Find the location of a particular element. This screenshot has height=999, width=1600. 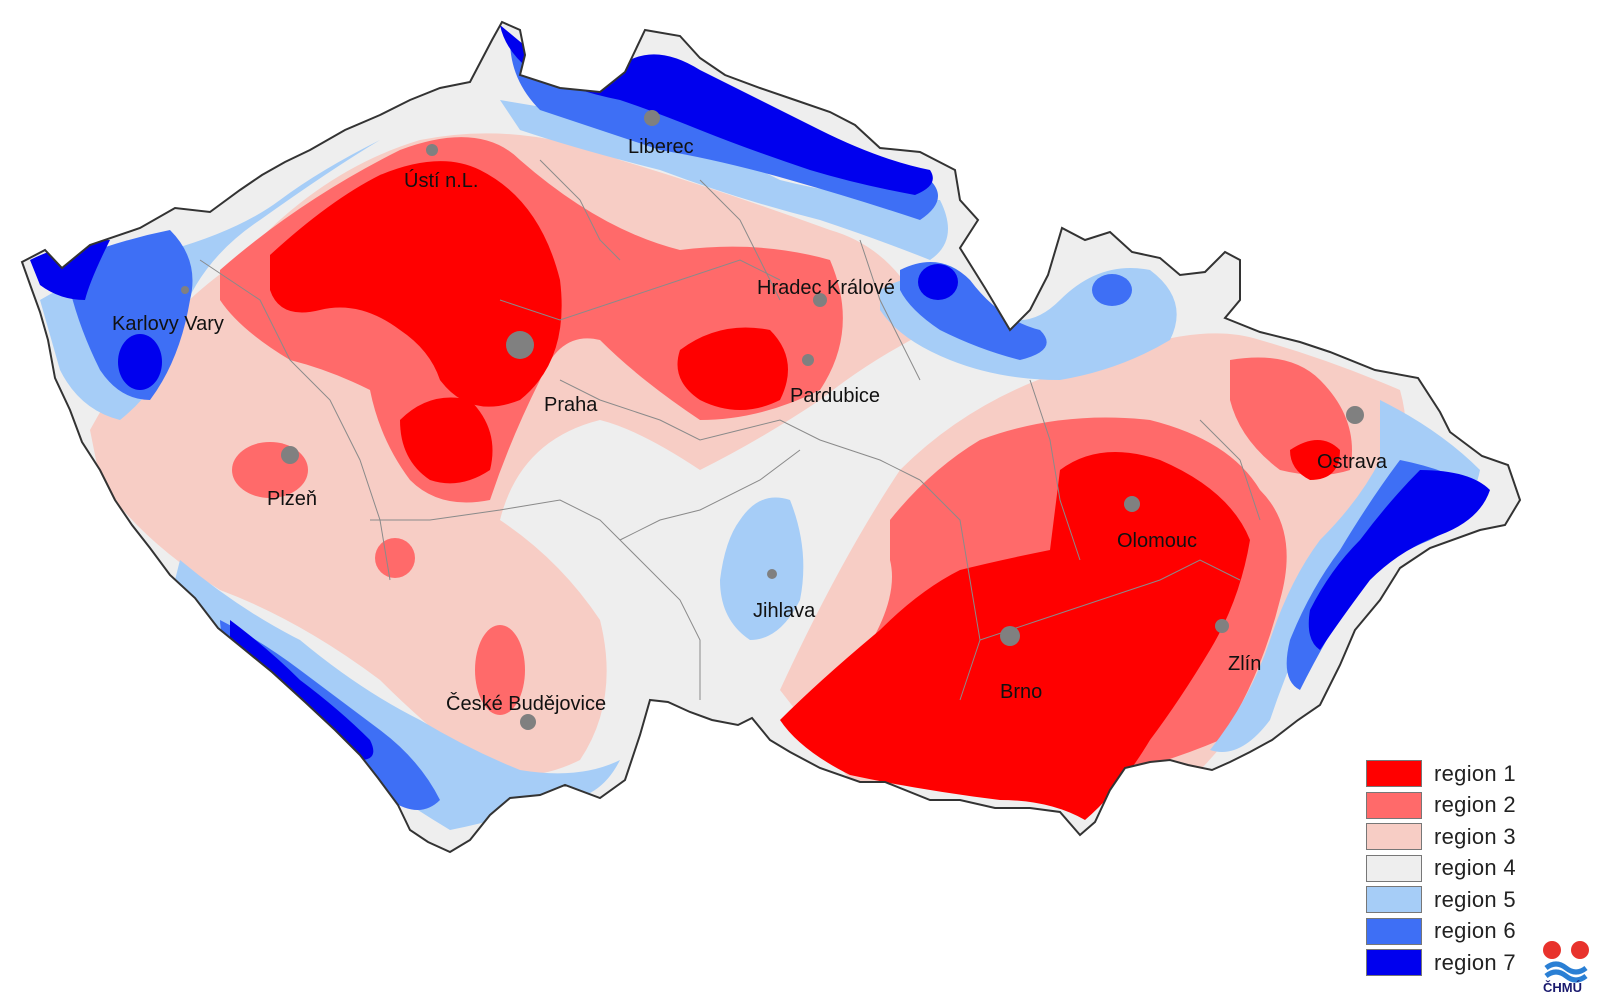

legend-item: region 6 is located at coordinates (1456, 932).